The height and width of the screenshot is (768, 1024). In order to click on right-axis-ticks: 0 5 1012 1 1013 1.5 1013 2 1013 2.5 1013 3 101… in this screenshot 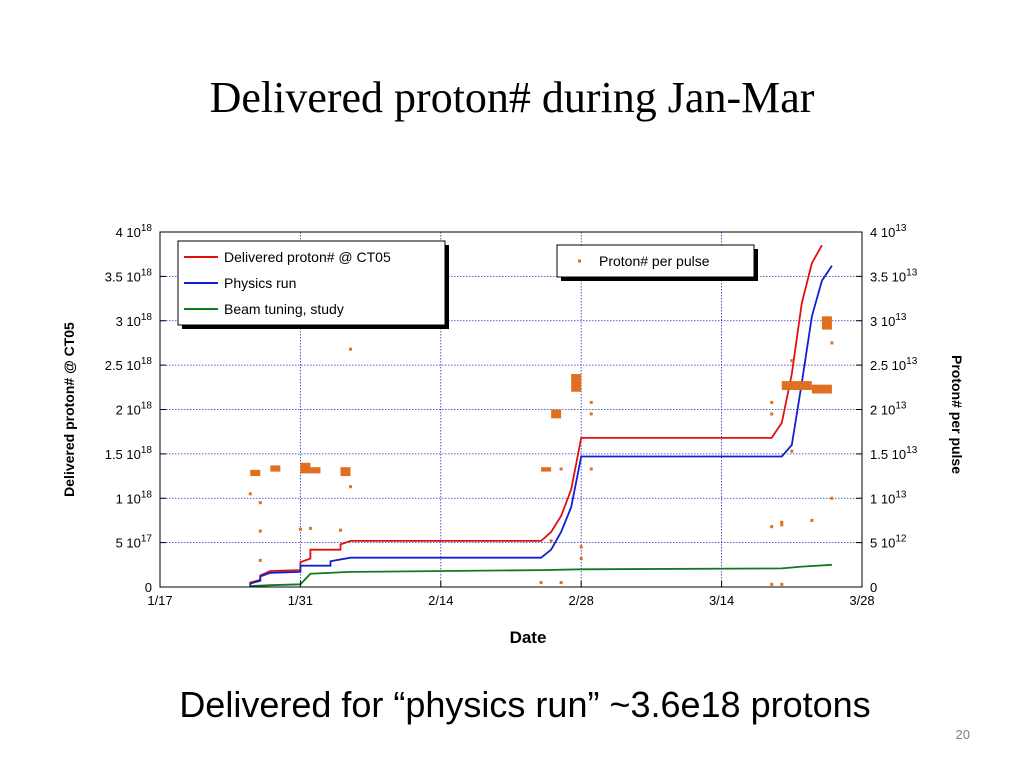, I will do `click(887, 409)`.